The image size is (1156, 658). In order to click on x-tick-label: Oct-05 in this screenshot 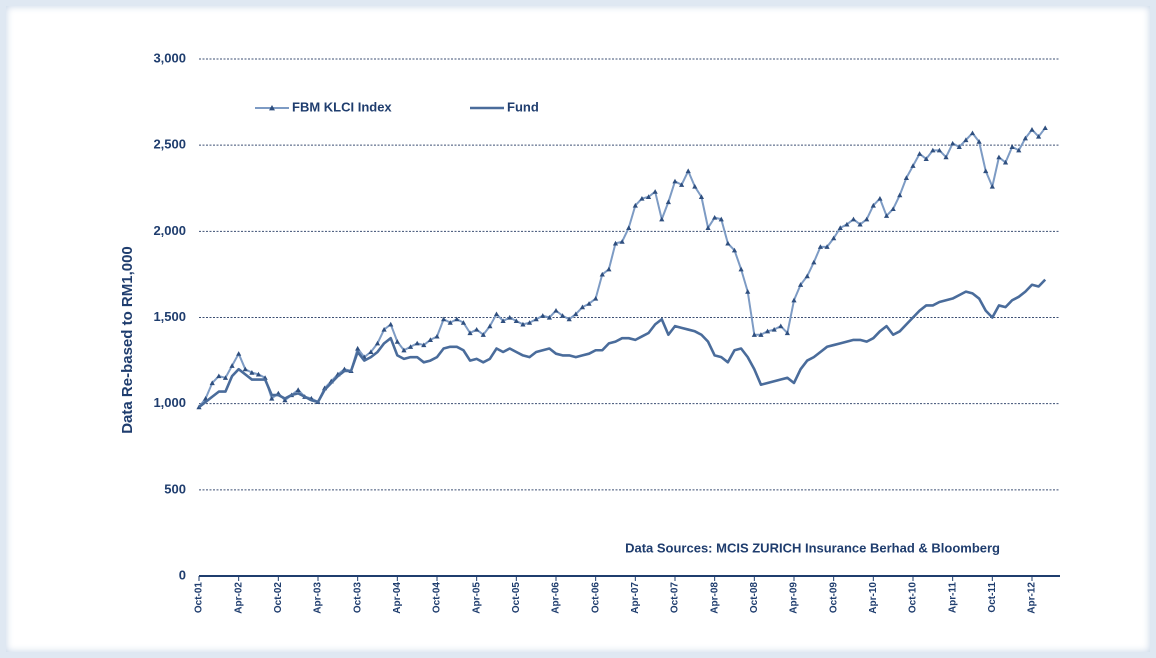, I will do `click(516, 598)`.